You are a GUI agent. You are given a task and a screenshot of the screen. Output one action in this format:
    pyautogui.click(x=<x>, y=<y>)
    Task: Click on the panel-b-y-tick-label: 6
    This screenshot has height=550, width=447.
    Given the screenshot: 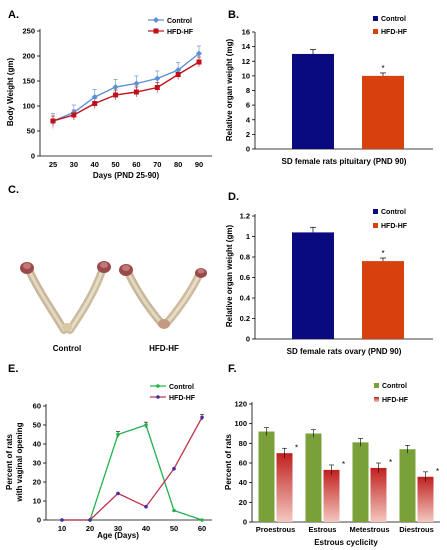 What is the action you would take?
    pyautogui.click(x=248, y=105)
    